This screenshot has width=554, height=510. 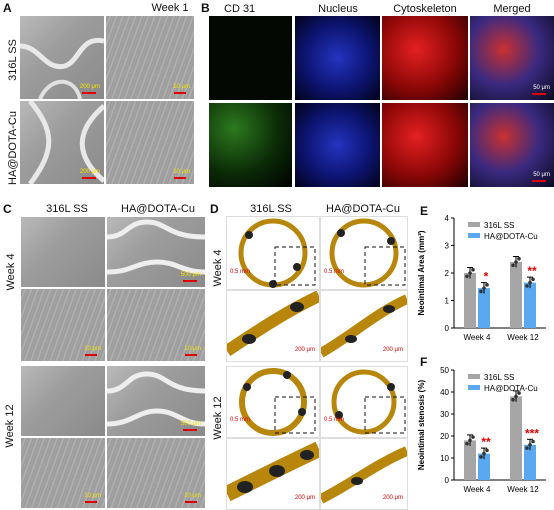 I want to click on y-tick-label: 20, so click(x=444, y=436).